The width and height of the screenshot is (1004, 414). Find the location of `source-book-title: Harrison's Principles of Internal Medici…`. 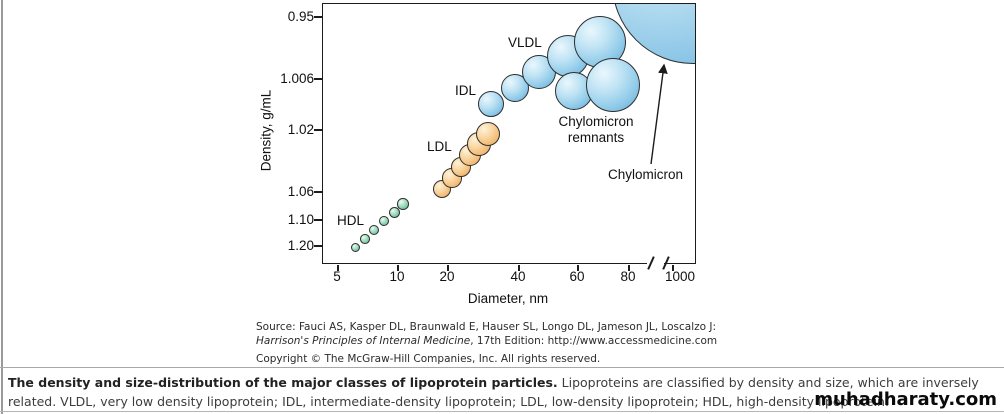

source-book-title: Harrison's Principles of Internal Medici… is located at coordinates (363, 341).